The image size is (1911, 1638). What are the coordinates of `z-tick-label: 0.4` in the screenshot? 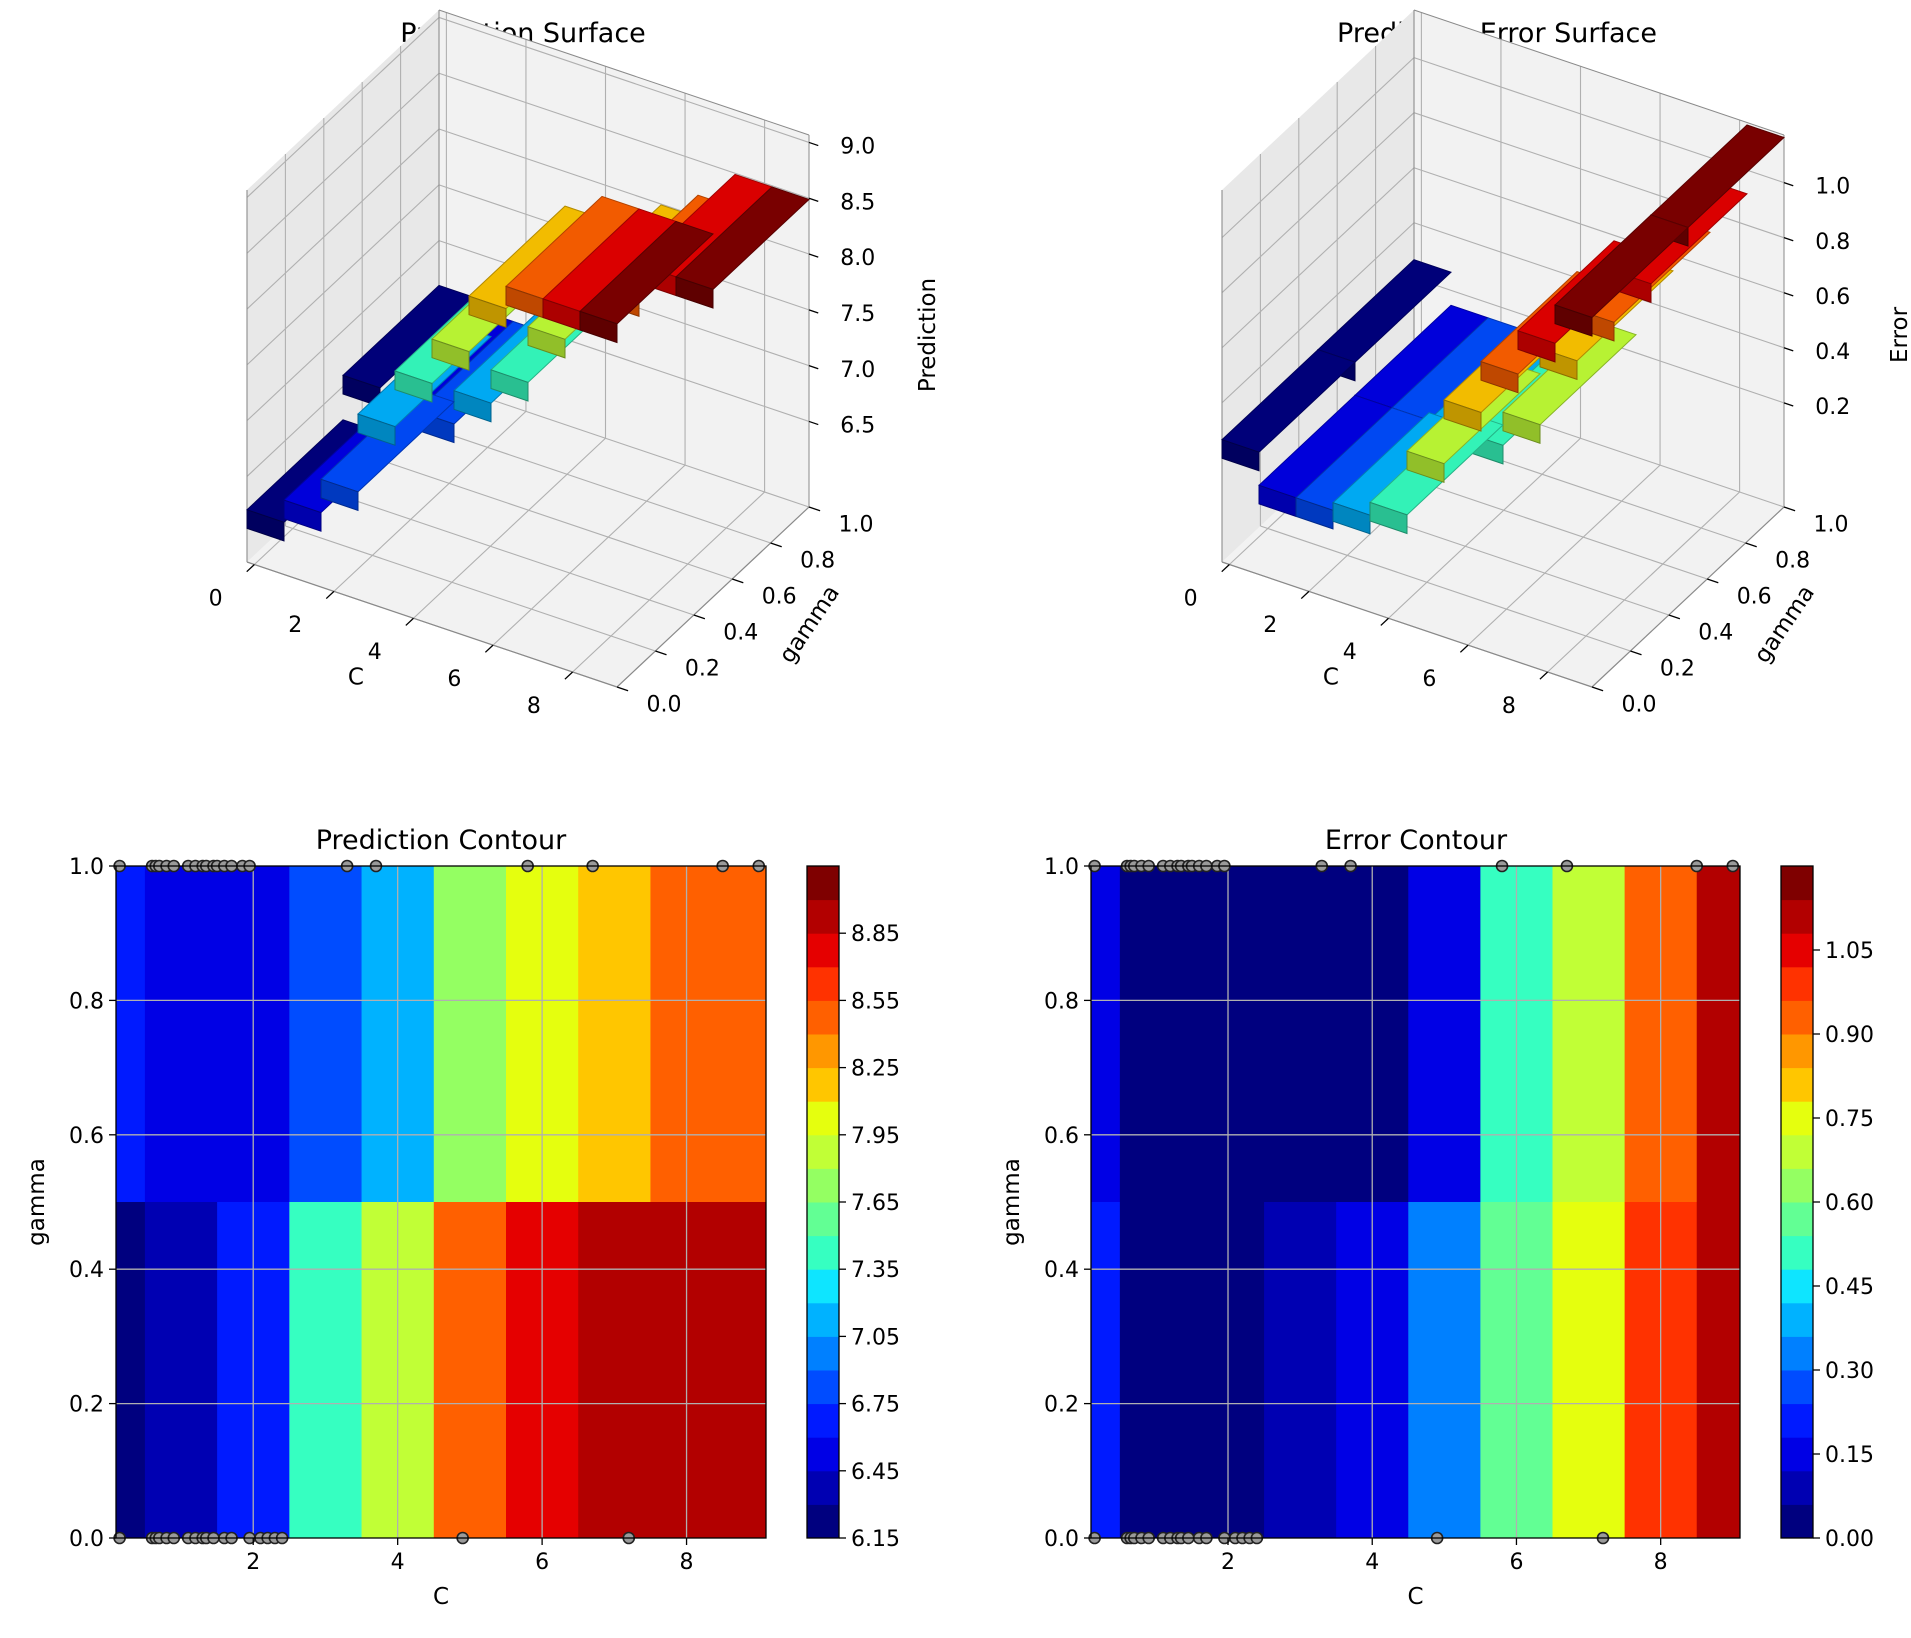 It's located at (1832, 352).